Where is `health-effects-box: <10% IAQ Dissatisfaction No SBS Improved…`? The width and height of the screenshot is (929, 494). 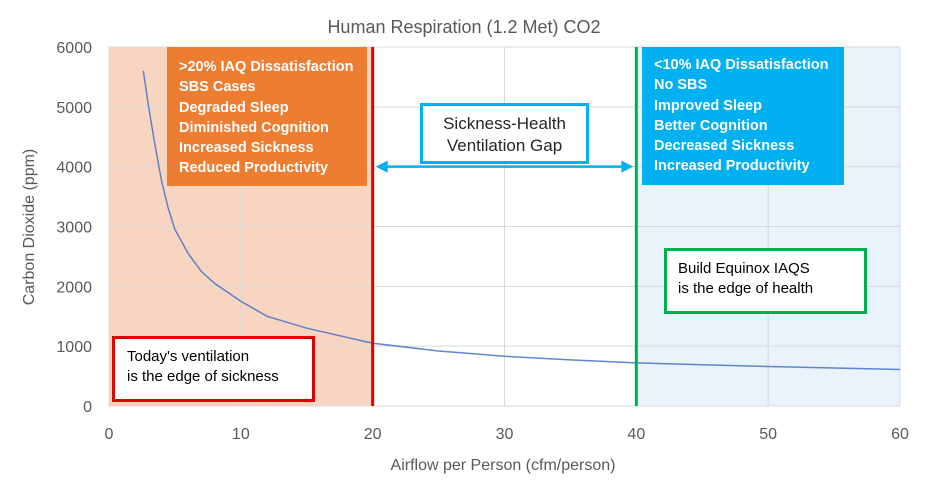
health-effects-box: <10% IAQ Dissatisfaction No SBS Improved… is located at coordinates (743, 116).